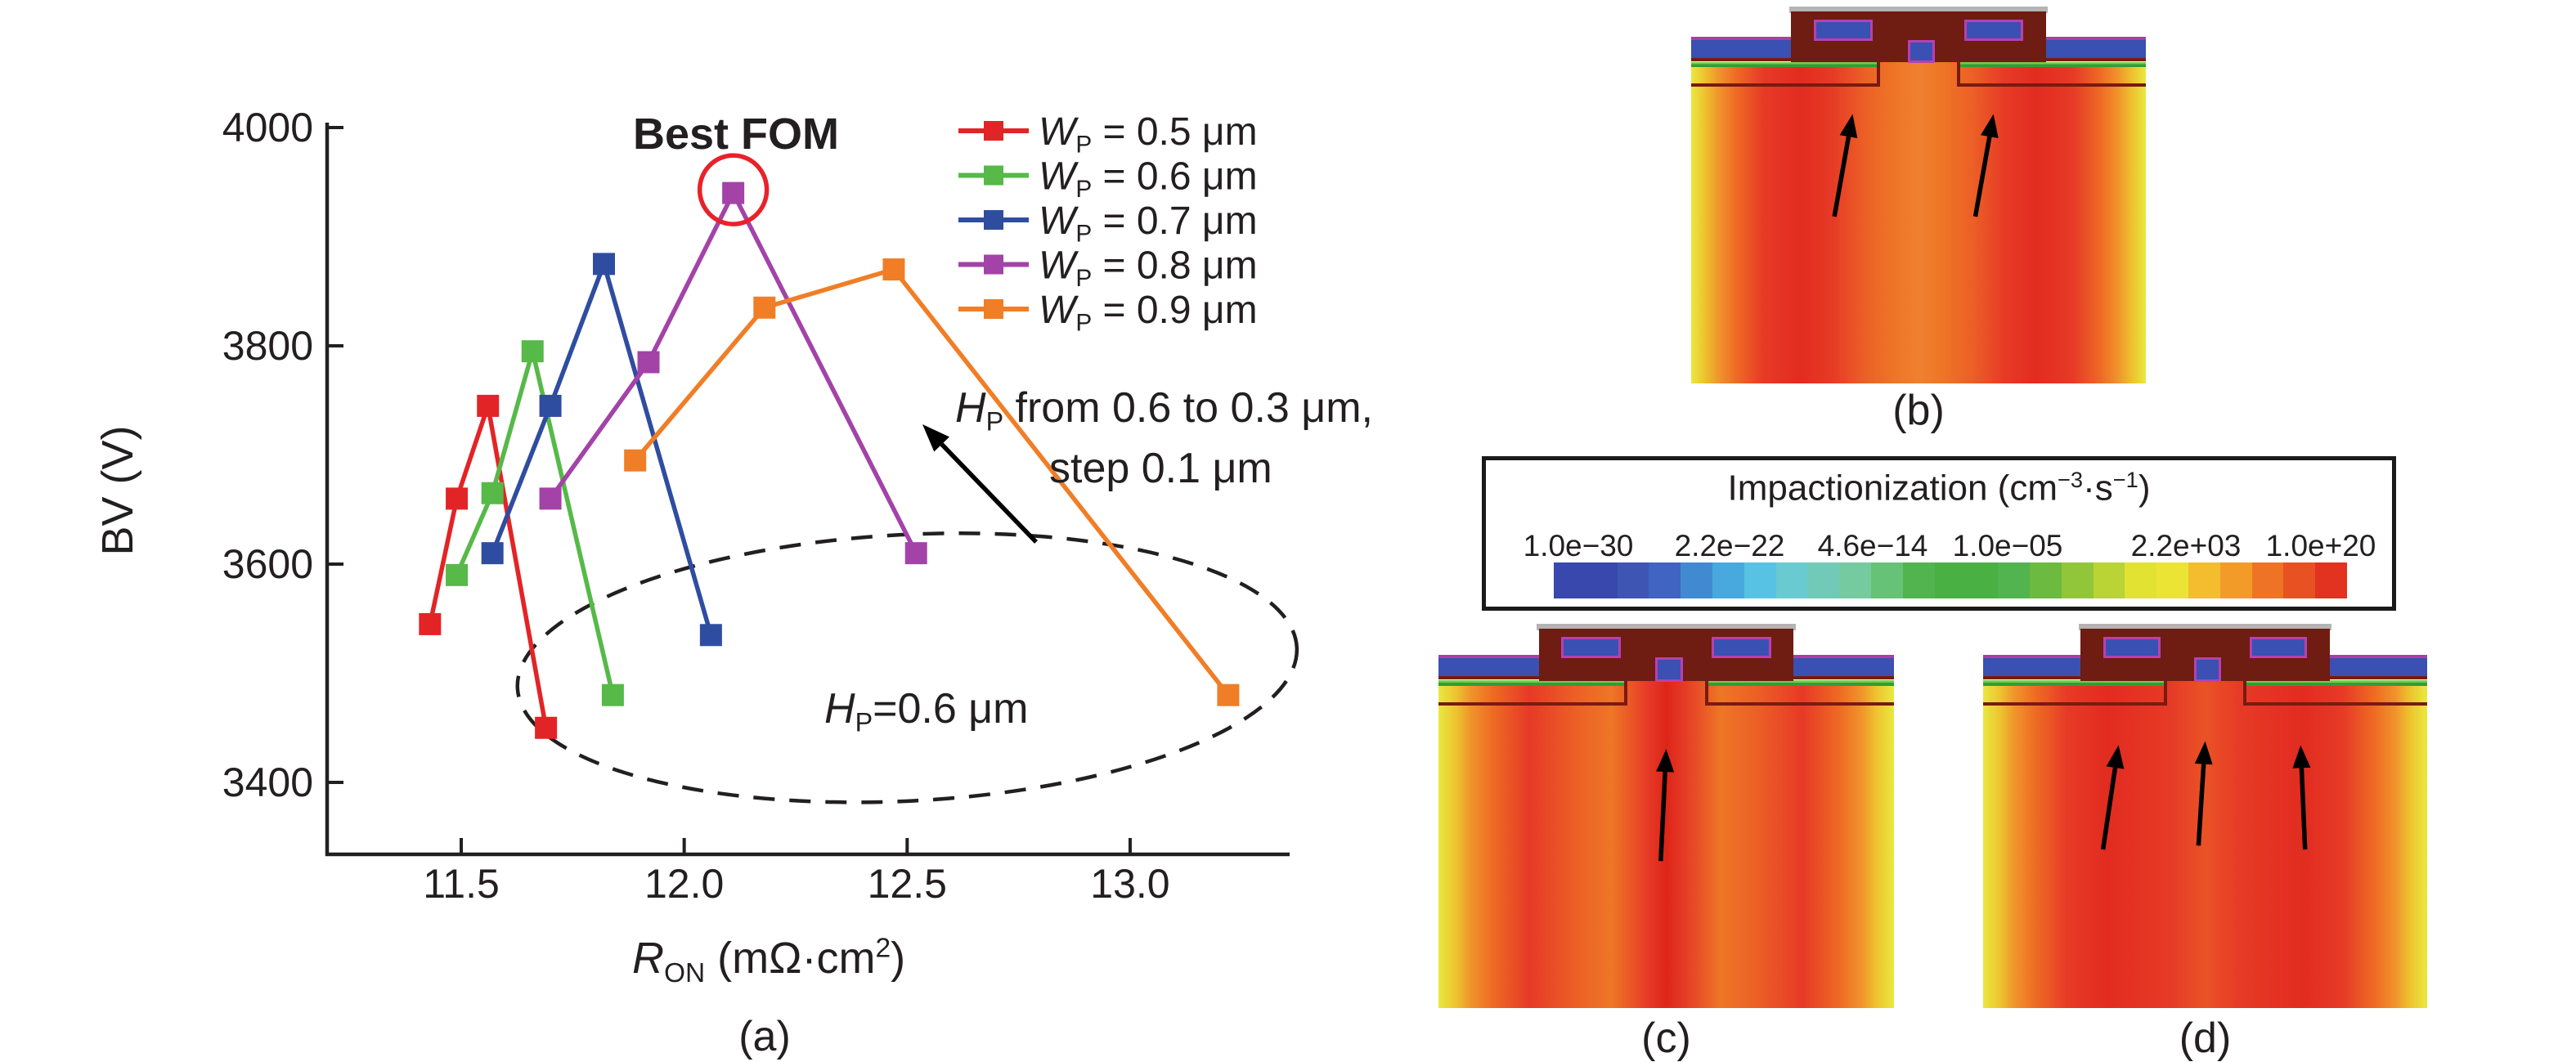 The image size is (2576, 1062). What do you see at coordinates (2008, 545) in the screenshot?
I see `colorbar-tick: 1.0e−05` at bounding box center [2008, 545].